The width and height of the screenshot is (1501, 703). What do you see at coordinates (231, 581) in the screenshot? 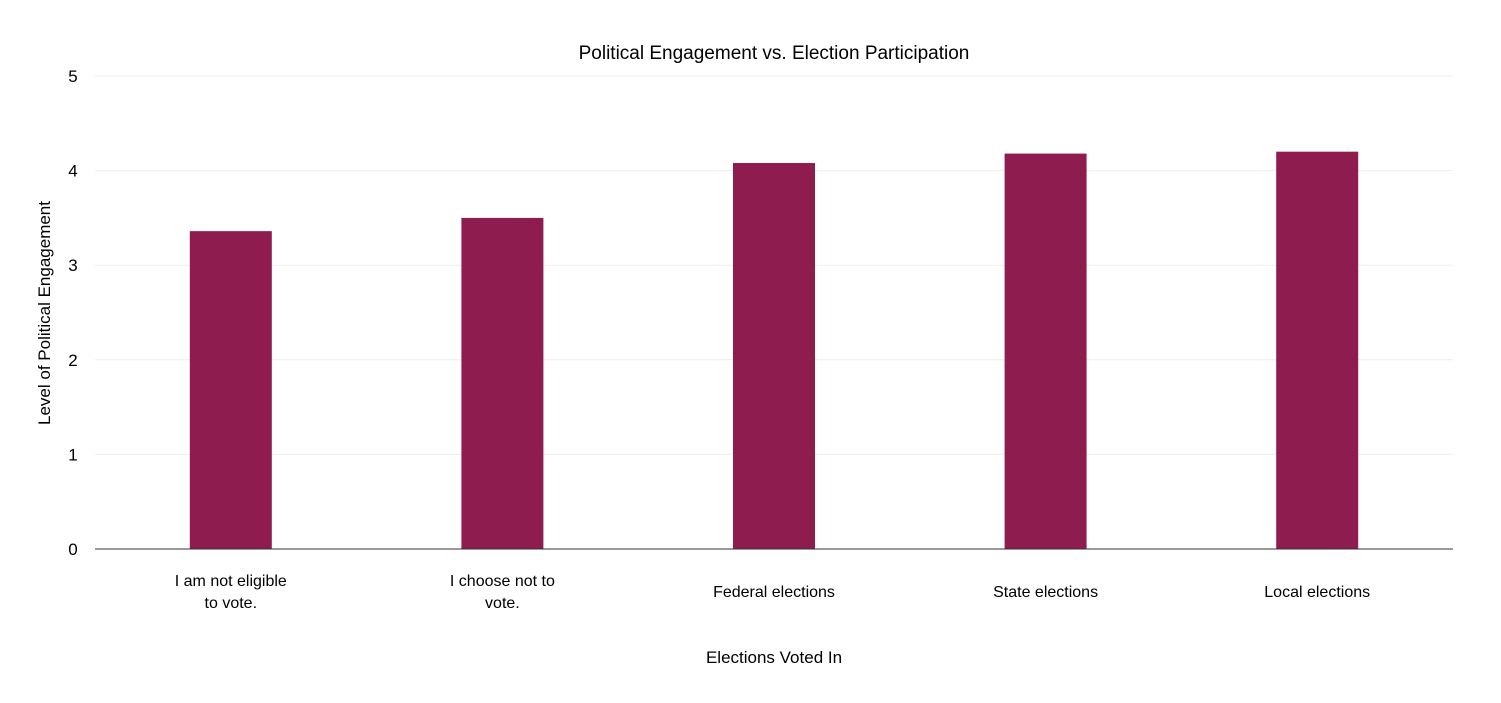
I see `x-category-label-line: I am not eligible` at bounding box center [231, 581].